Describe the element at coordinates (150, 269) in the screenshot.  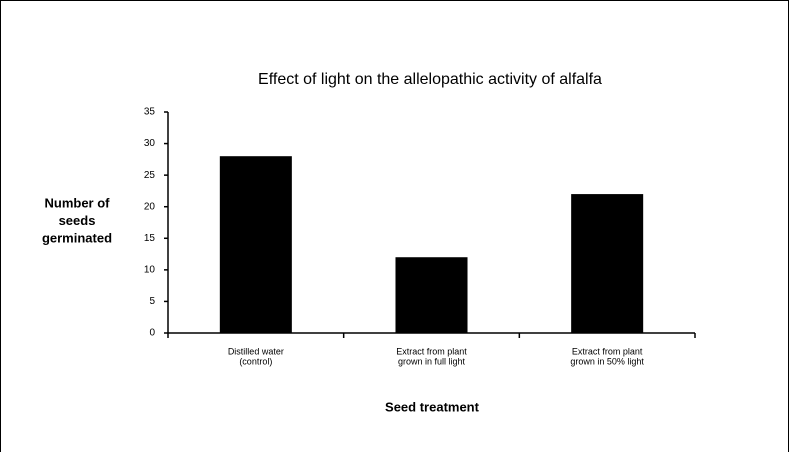
I see `y-tick-label: 10` at that location.